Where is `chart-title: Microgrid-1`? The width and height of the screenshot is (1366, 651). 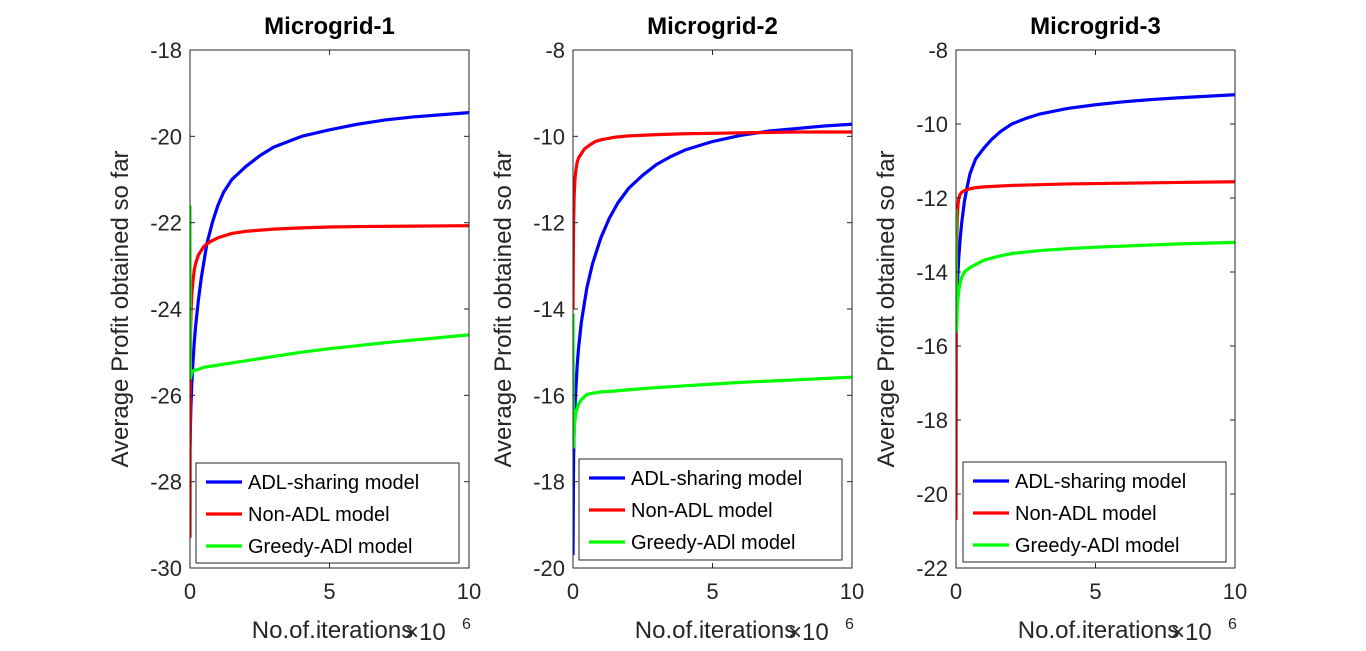
chart-title: Microgrid-1 is located at coordinates (329, 26).